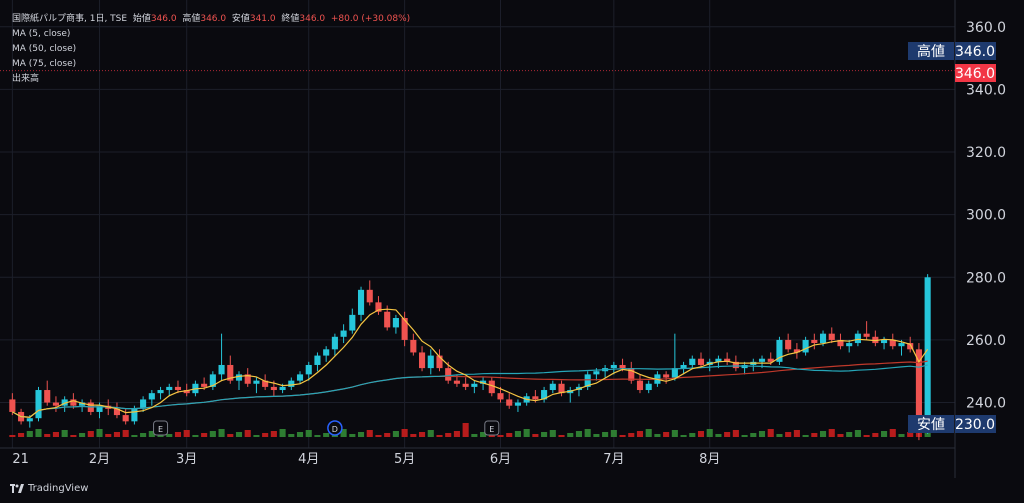 The height and width of the screenshot is (503, 1024). What do you see at coordinates (986, 341) in the screenshot?
I see `y-tick-label: 260.0` at bounding box center [986, 341].